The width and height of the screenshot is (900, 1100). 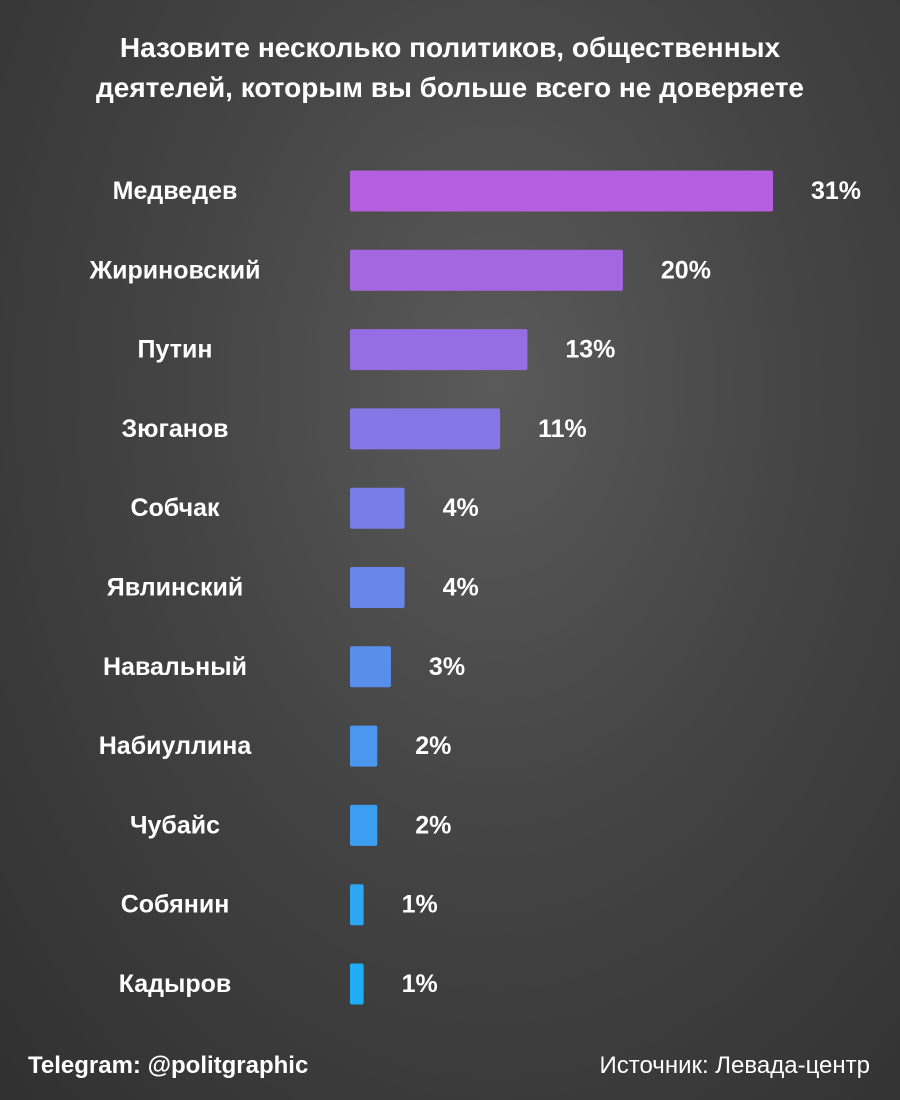 What do you see at coordinates (175, 984) in the screenshot?
I see `category-label: Кадыров` at bounding box center [175, 984].